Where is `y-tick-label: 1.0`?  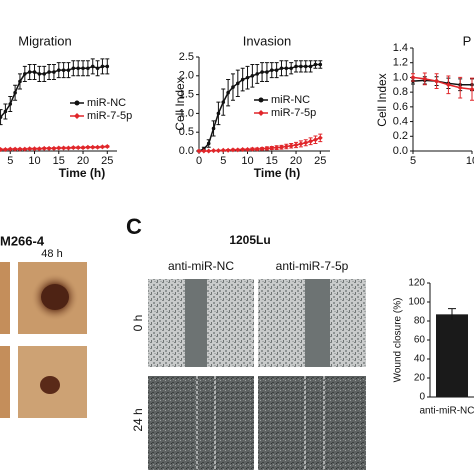 y-tick-label: 1.0 is located at coordinates (186, 113).